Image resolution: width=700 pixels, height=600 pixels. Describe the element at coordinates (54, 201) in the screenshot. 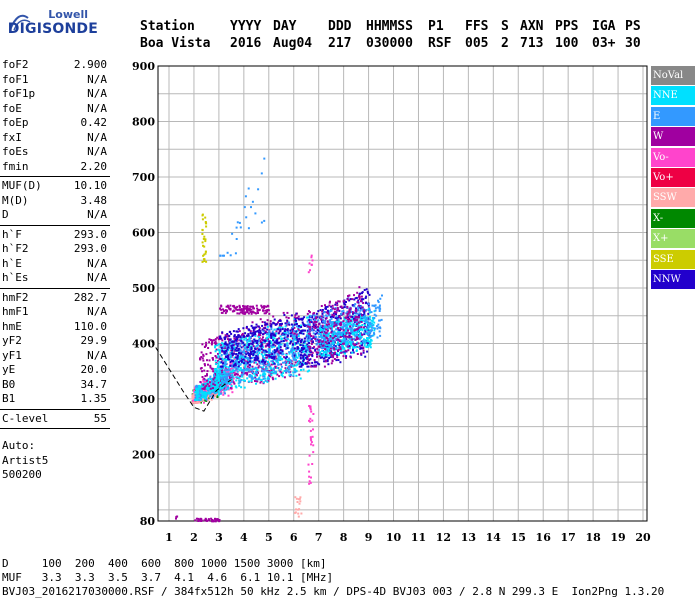

I see `param-row: M(D) 3.48` at that location.